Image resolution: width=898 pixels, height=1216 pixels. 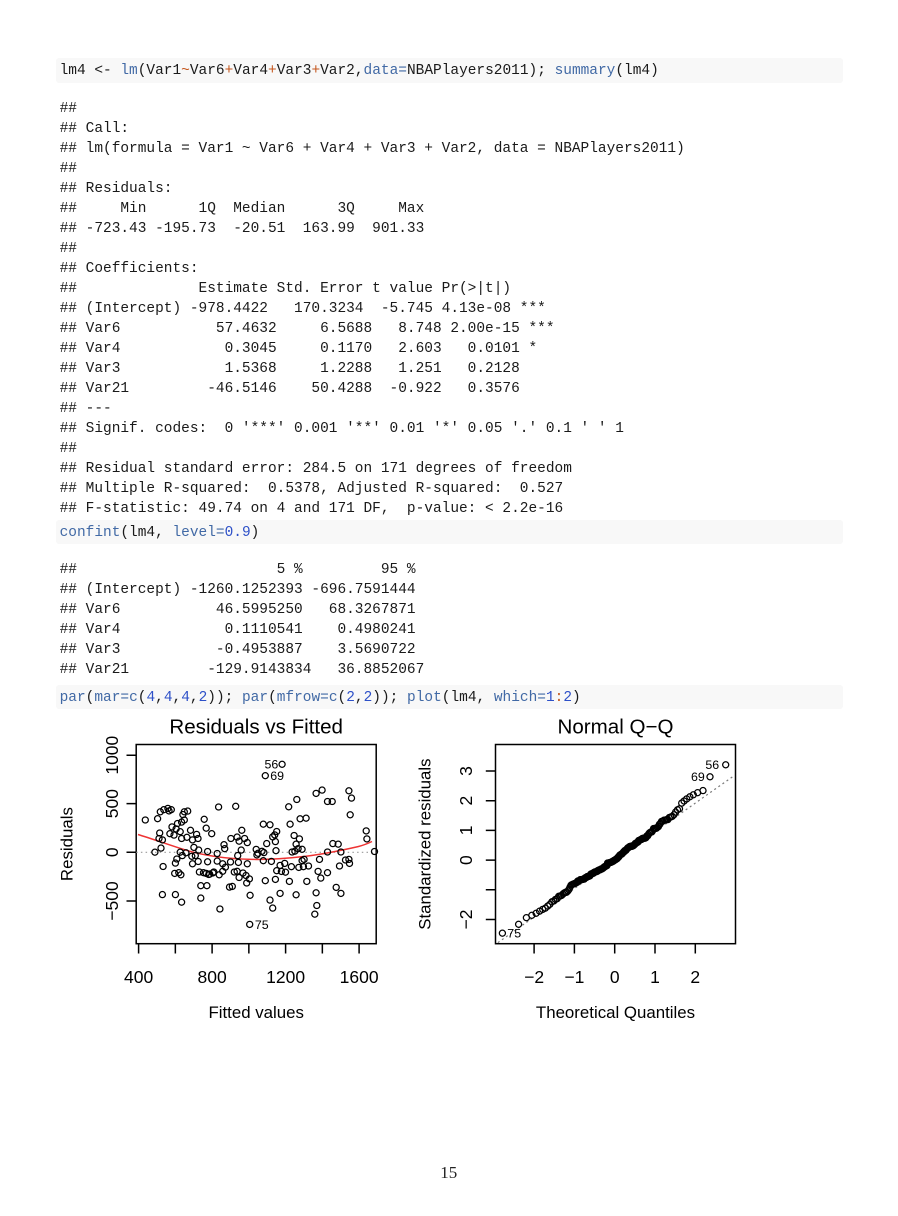 What do you see at coordinates (466, 771) in the screenshot?
I see `svg-text: 3` at bounding box center [466, 771].